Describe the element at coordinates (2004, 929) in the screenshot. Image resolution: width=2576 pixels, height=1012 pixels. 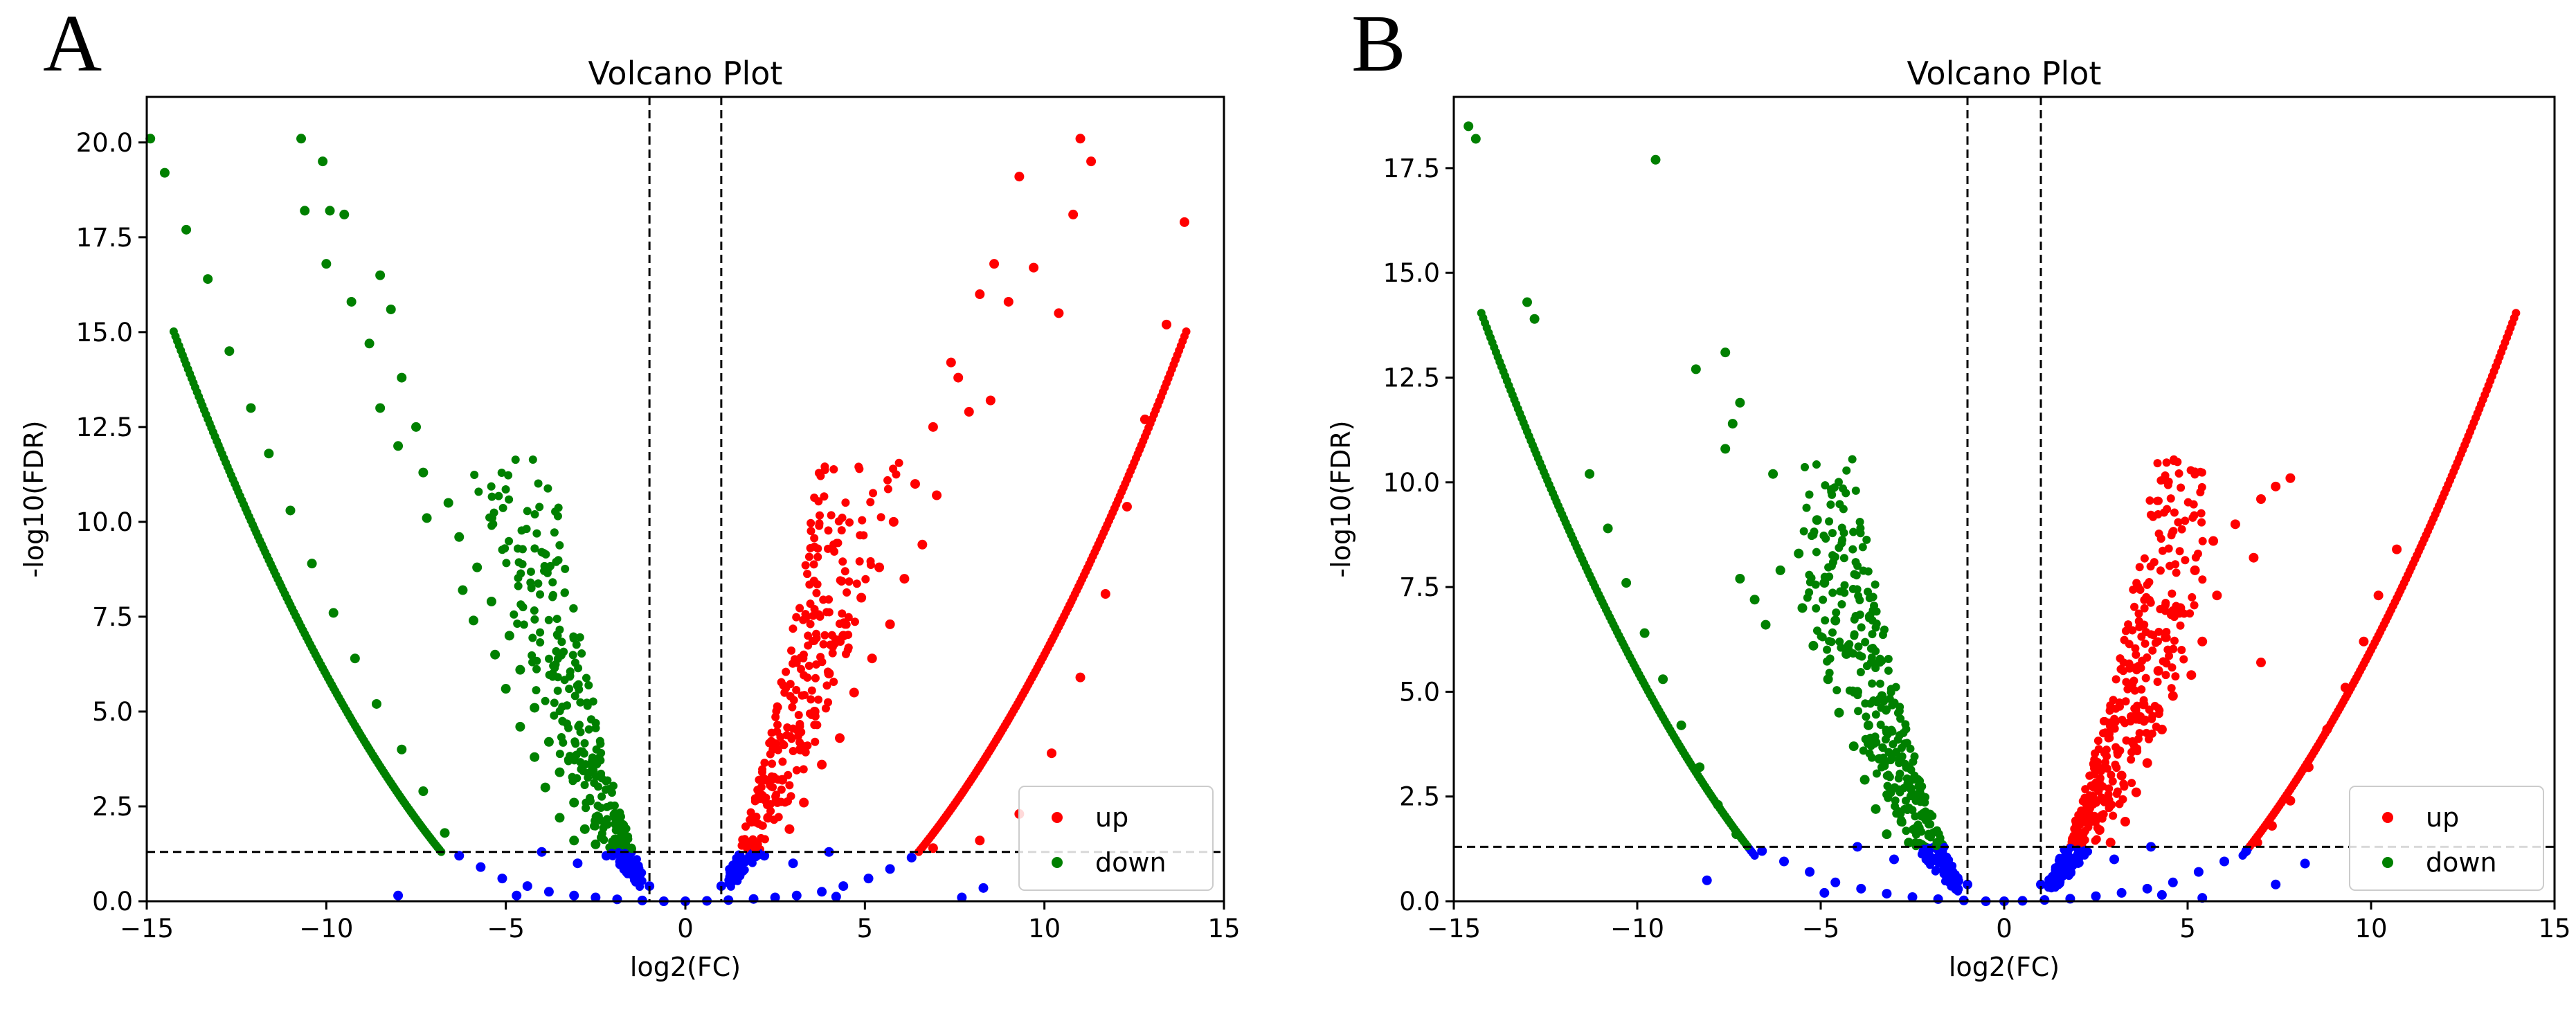
I see `x-tick-label: 0` at that location.